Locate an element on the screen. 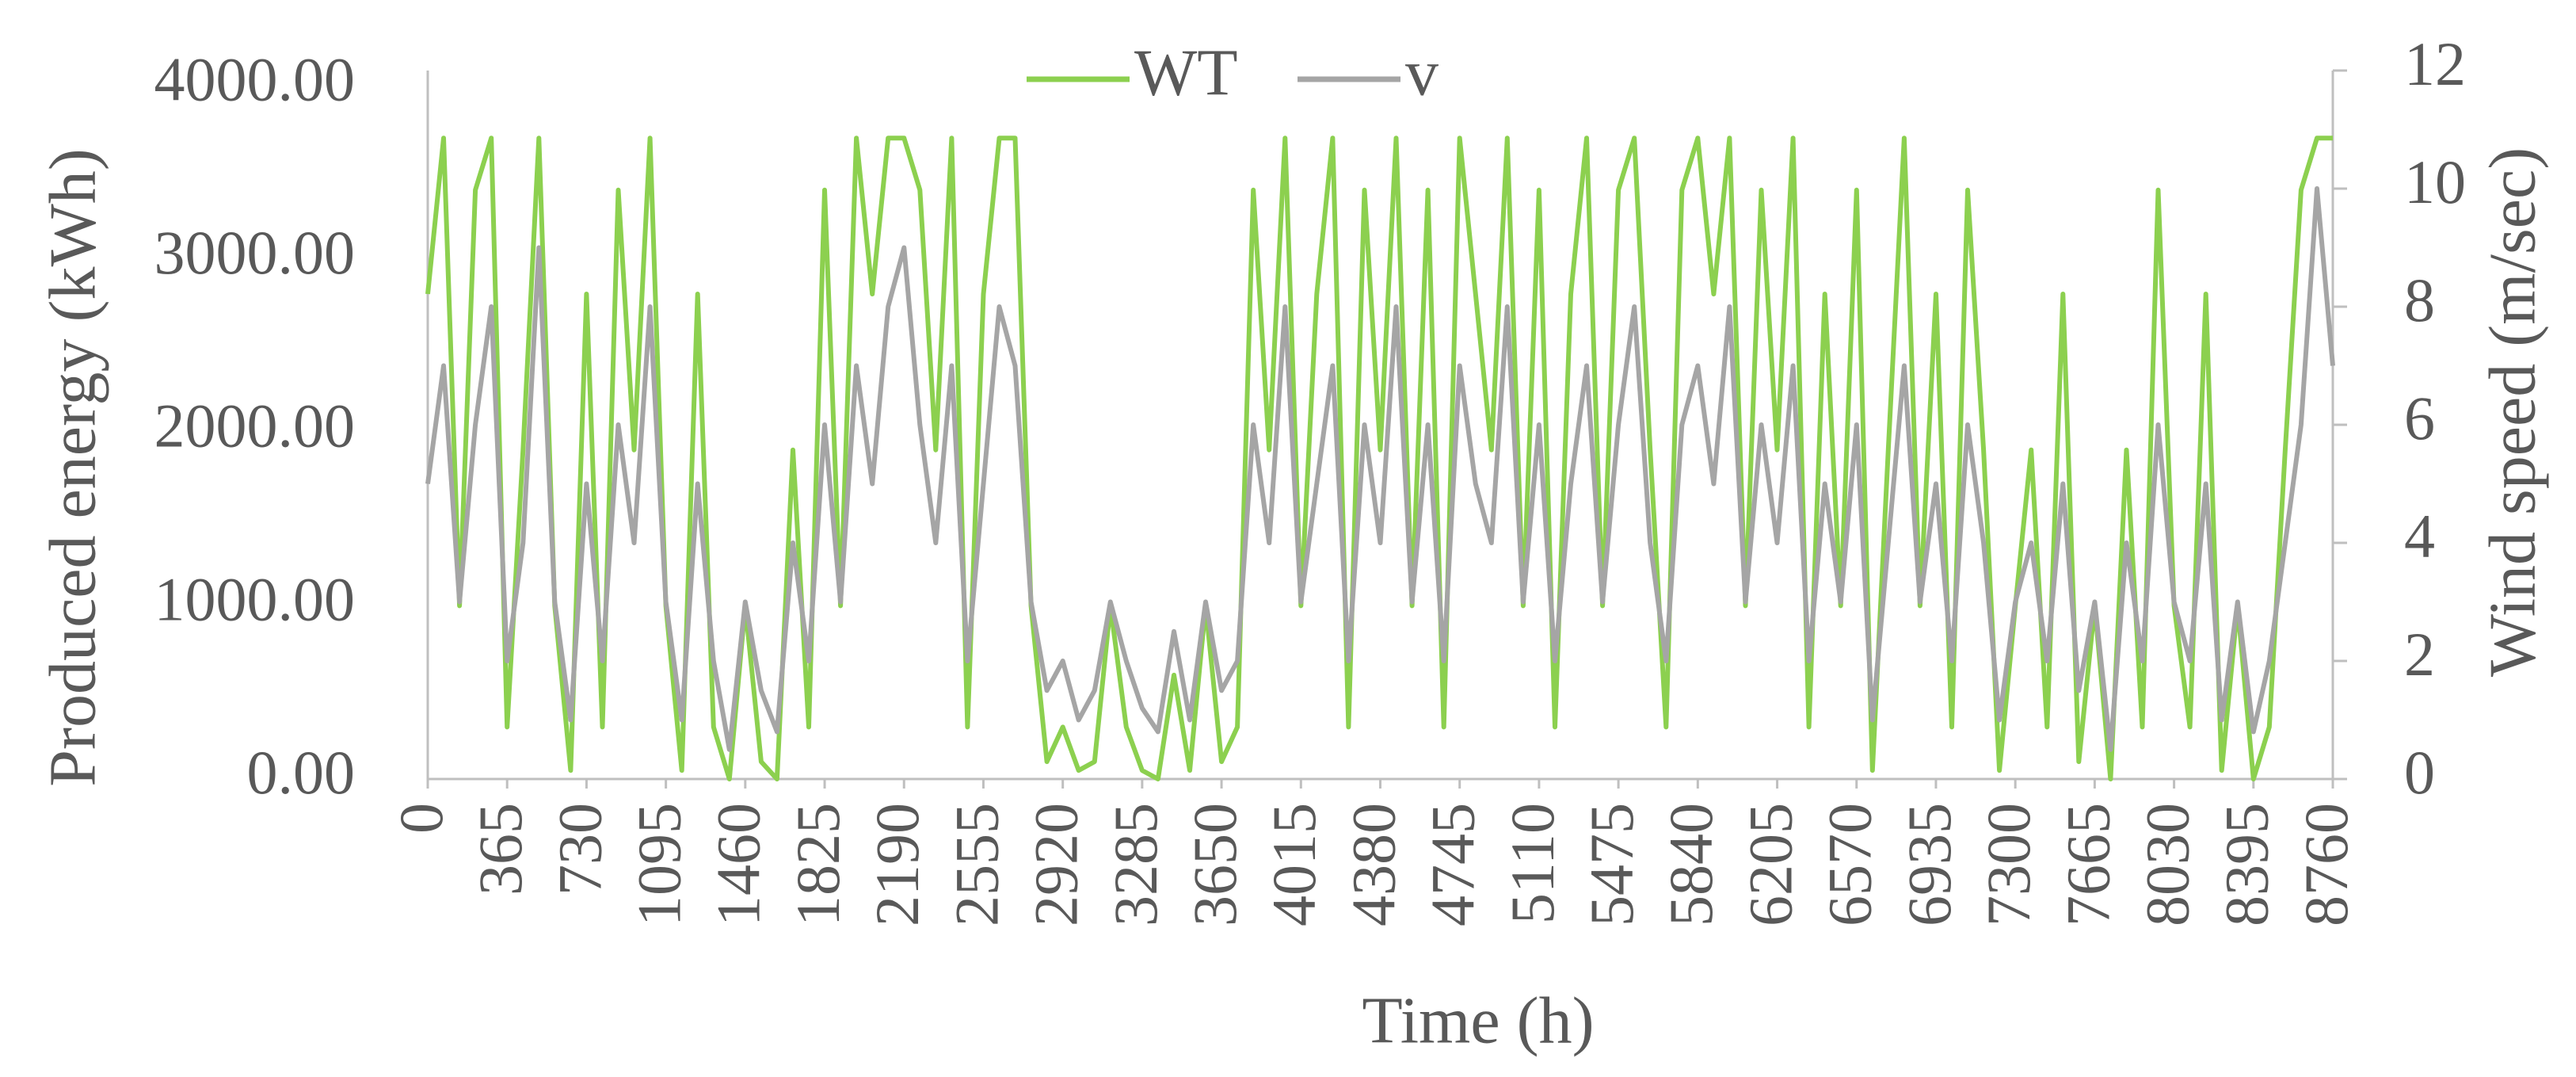 The height and width of the screenshot is (1077, 2576). x-tick-label: 730 is located at coordinates (580, 850).